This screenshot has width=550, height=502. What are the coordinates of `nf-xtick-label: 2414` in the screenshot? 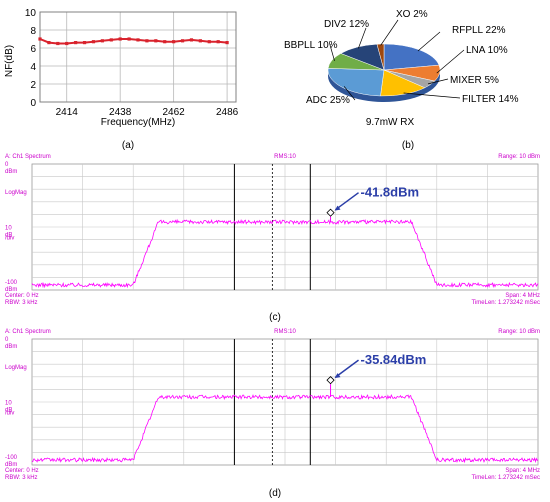 It's located at (67, 112).